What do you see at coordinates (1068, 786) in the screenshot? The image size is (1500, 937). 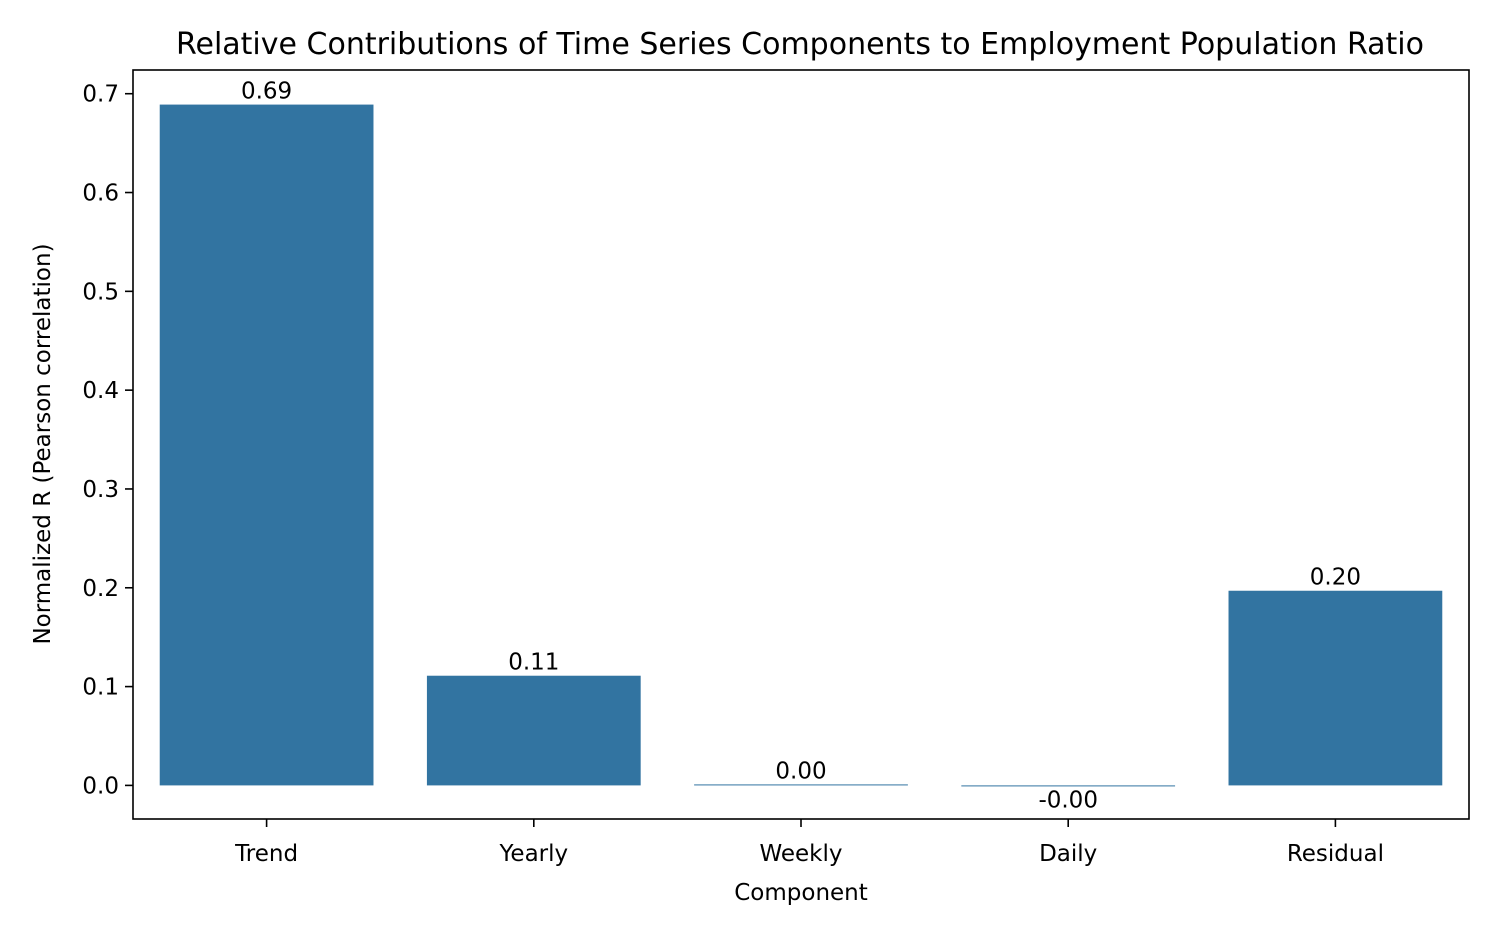 I see `bar-daily` at bounding box center [1068, 786].